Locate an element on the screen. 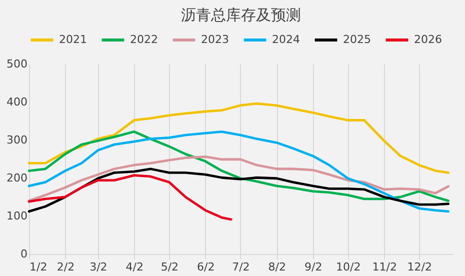  chart-title: 沥青总库存及预测 is located at coordinates (241, 15).